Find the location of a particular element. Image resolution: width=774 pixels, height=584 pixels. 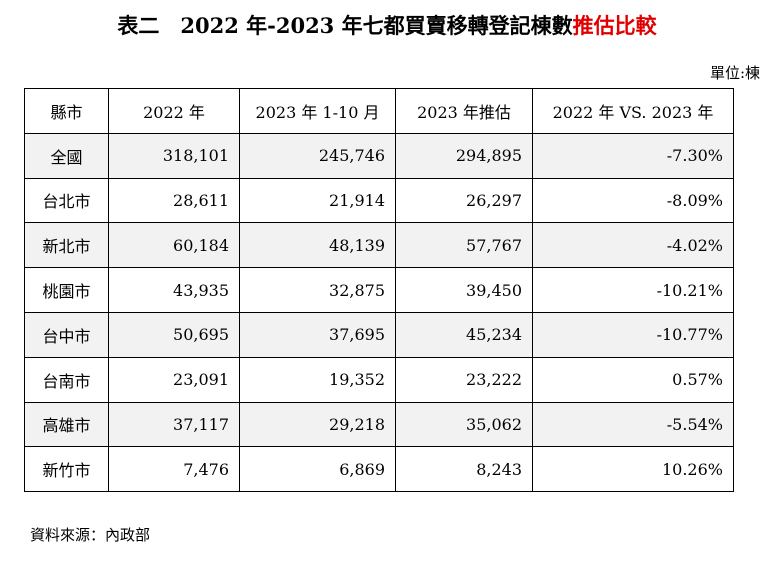

value-cell: 43,935 is located at coordinates (174, 290).